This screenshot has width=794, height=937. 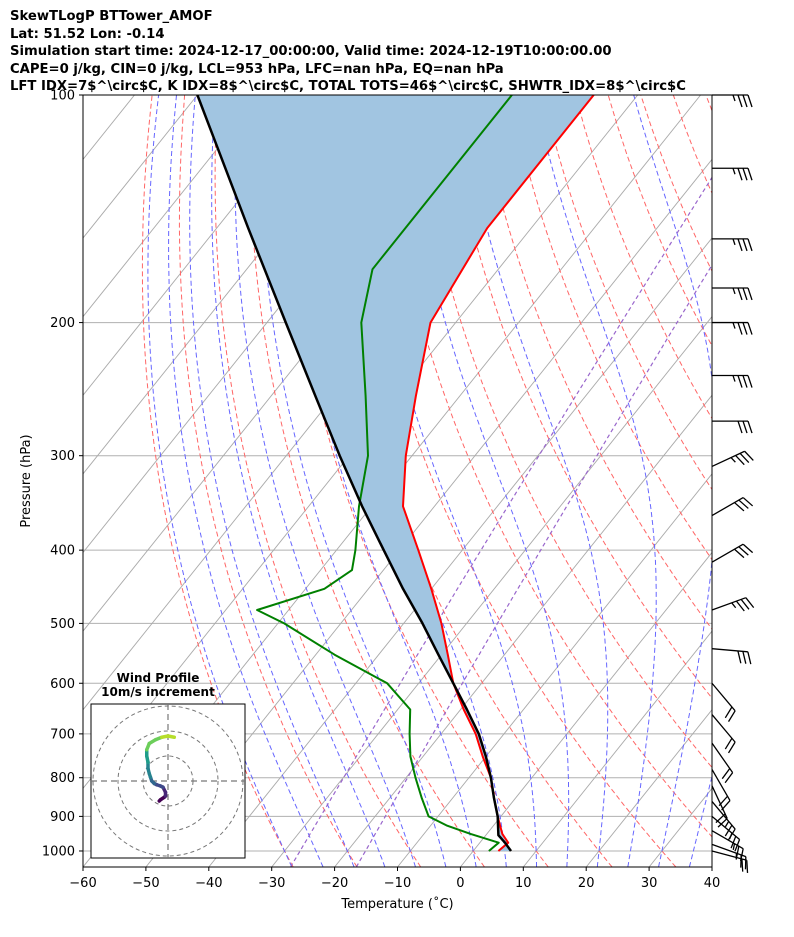 I want to click on x-axis-label: Temperature (˚C), so click(x=396, y=904).